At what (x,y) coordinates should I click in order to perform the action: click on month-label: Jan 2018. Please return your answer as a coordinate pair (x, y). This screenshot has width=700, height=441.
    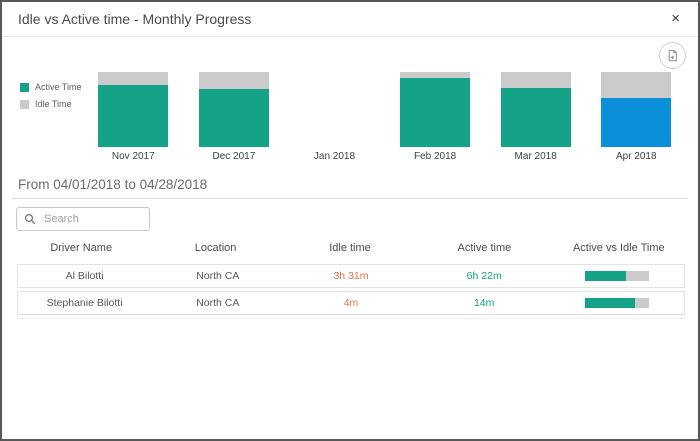
    Looking at the image, I should click on (334, 156).